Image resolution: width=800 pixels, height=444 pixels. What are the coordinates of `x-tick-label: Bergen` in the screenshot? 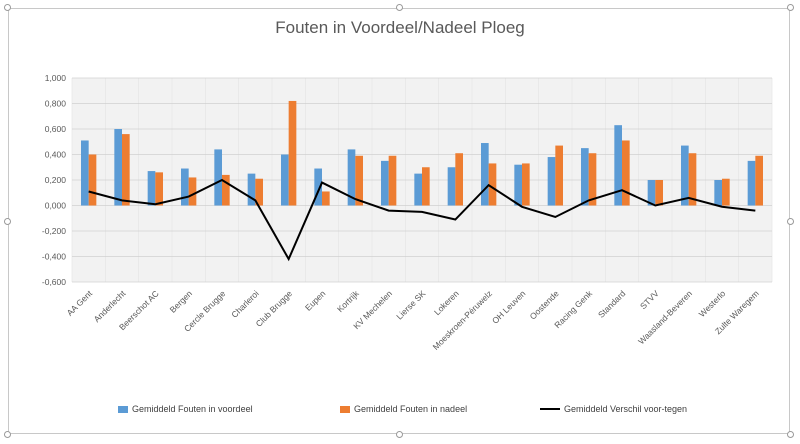 It's located at (181, 301).